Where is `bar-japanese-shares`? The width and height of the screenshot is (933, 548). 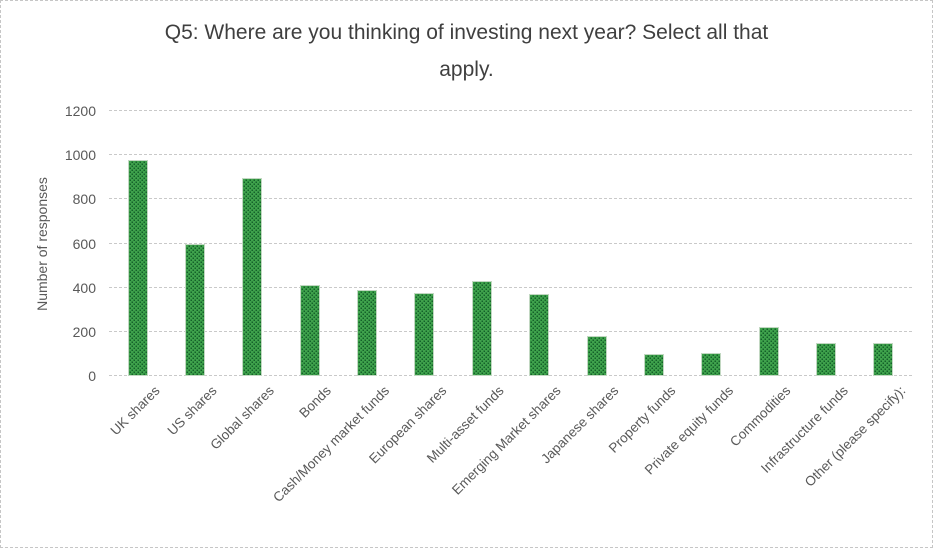 bar-japanese-shares is located at coordinates (596, 356).